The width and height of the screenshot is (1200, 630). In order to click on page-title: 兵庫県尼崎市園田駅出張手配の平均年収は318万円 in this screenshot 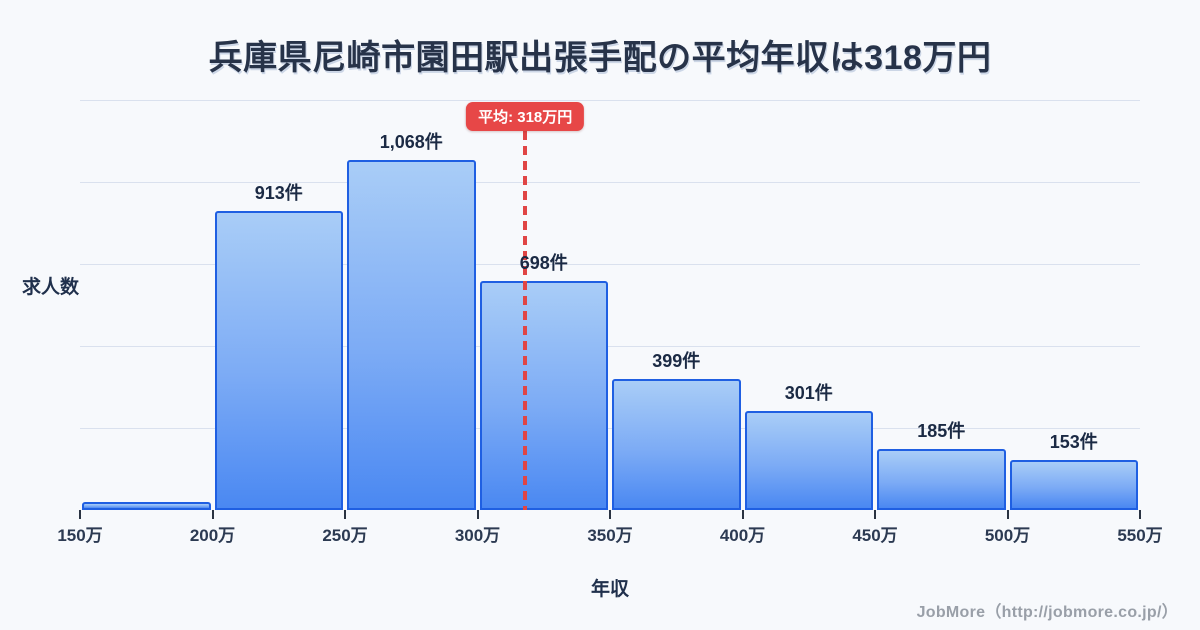, I will do `click(600, 58)`.